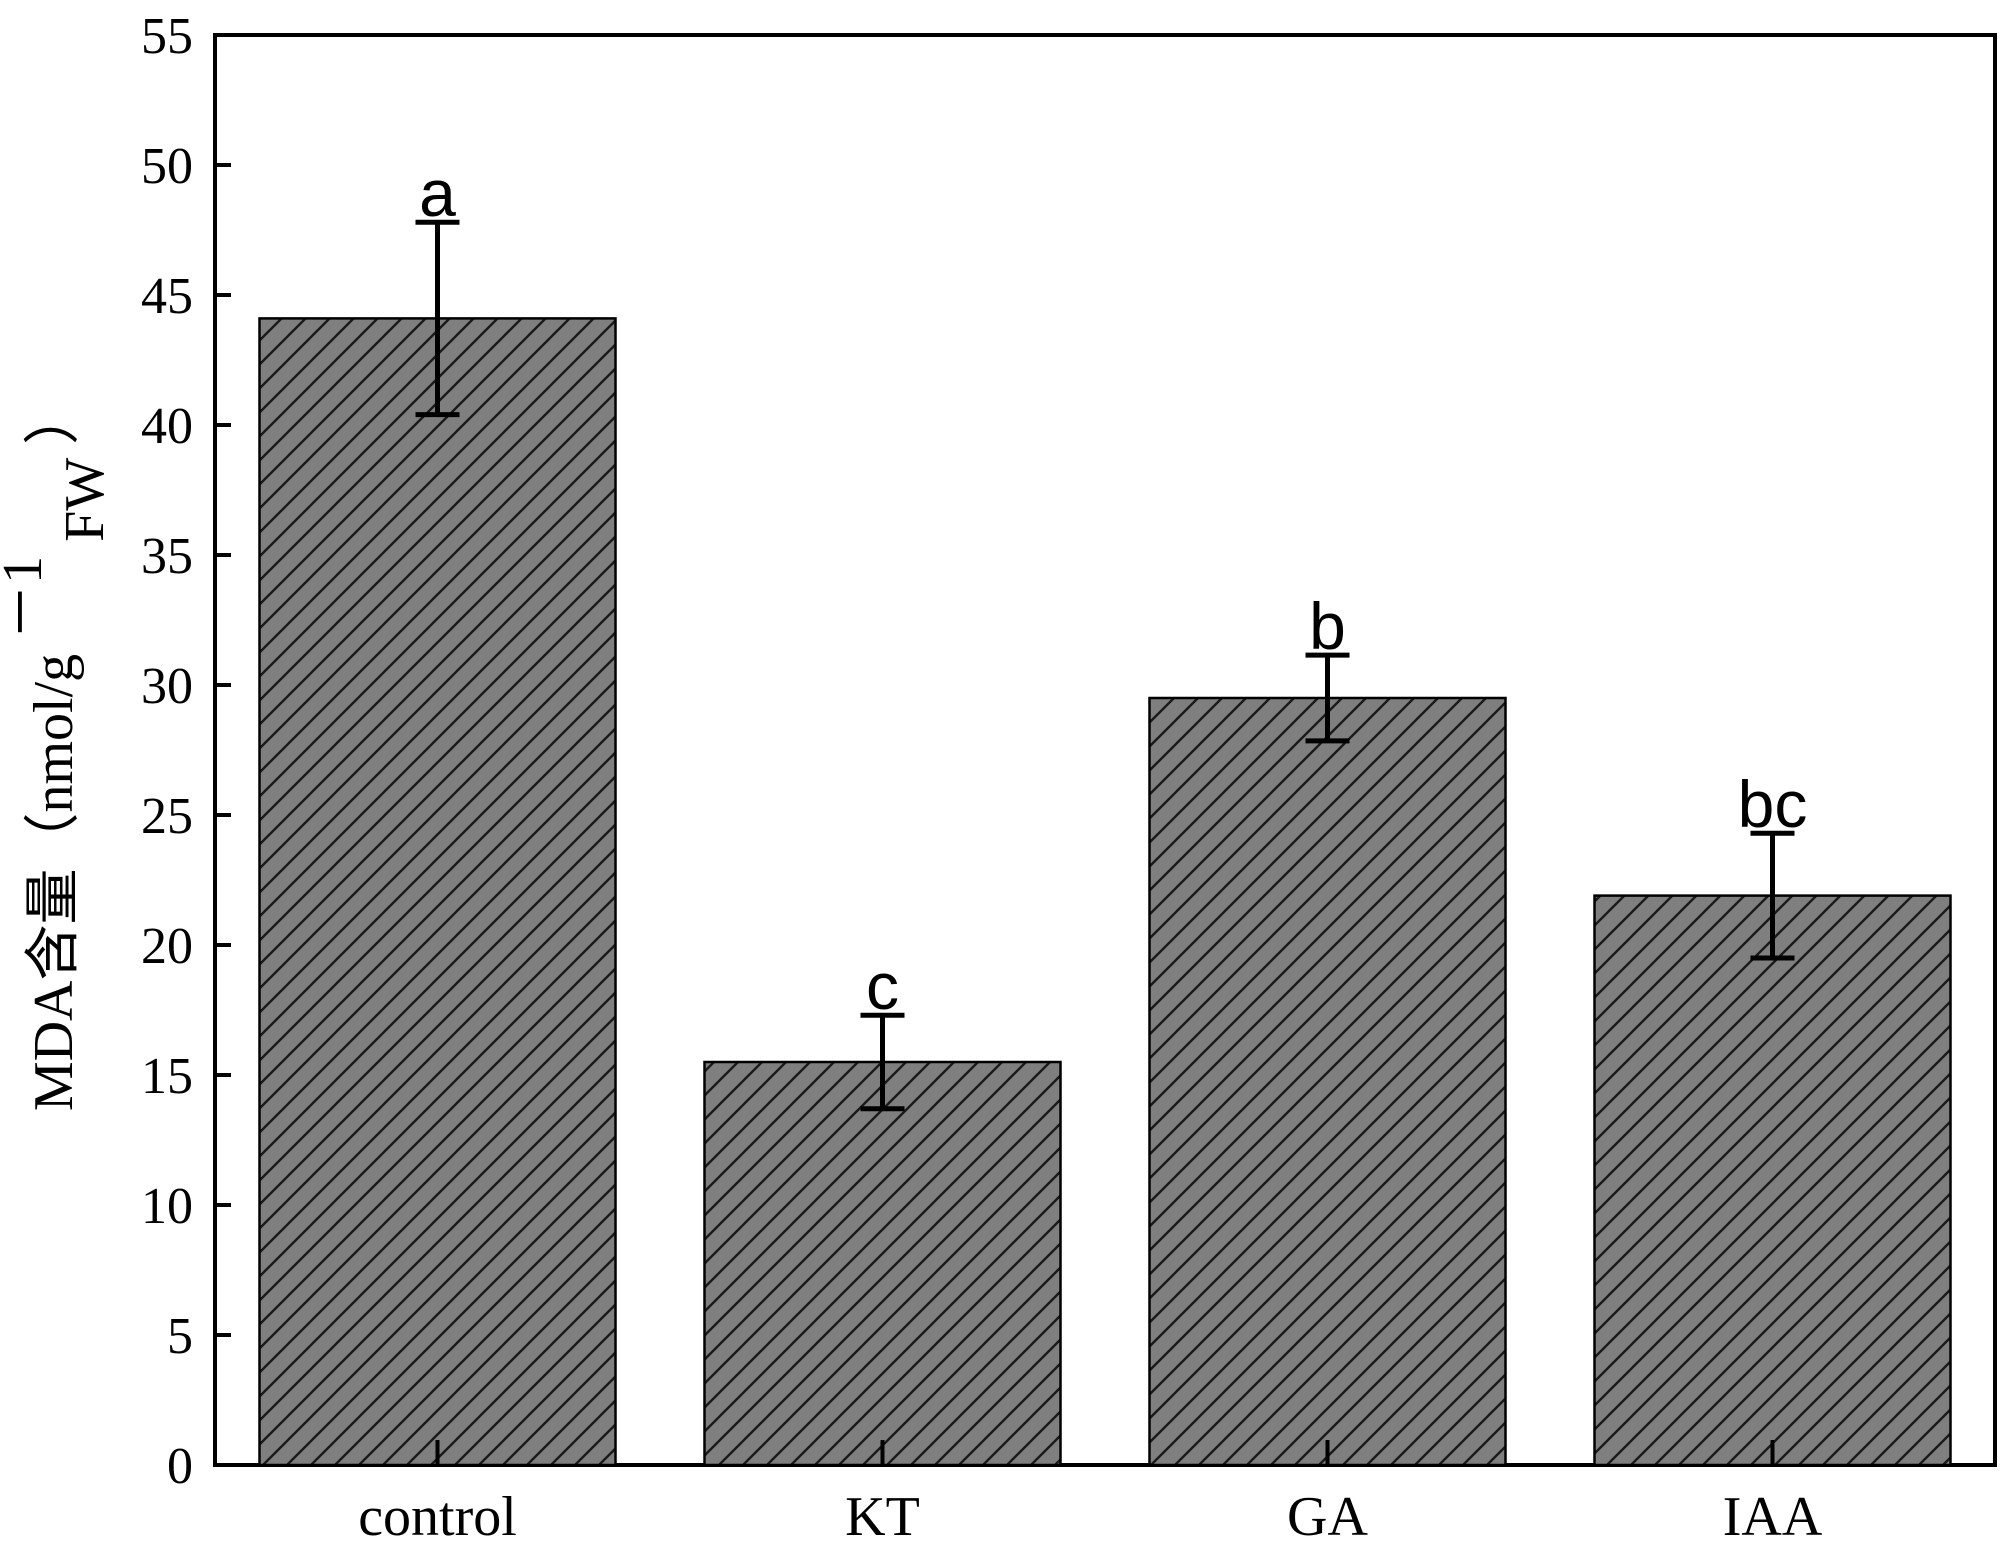 Image resolution: width=2000 pixels, height=1556 pixels. Describe the element at coordinates (882, 1517) in the screenshot. I see `x-tick-label-kt: KT` at that location.